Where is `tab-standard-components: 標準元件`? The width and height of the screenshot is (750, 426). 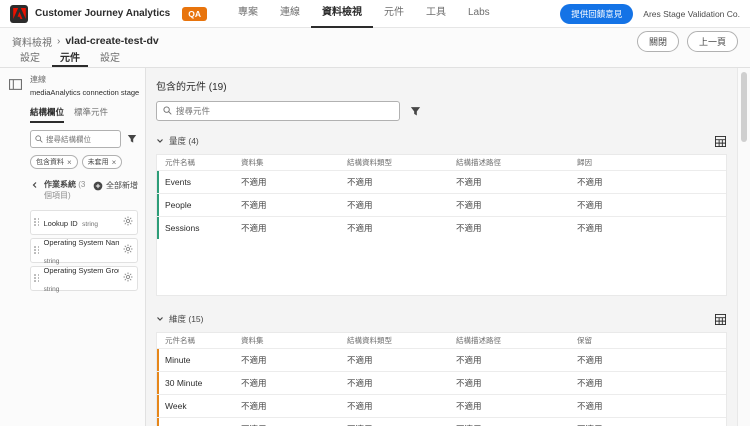
tab-standard-components: 標準元件 is located at coordinates (91, 112).